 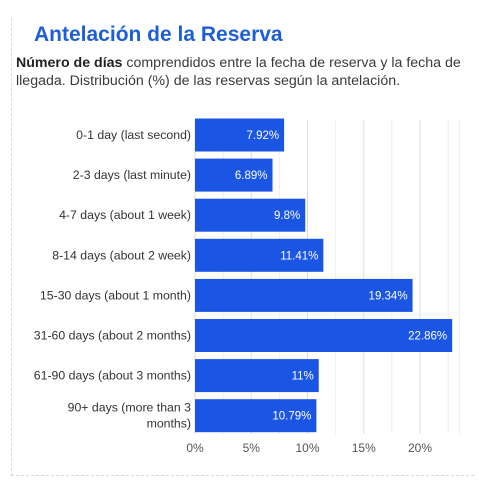 I want to click on category-label: 4-7 days (about 1 week), so click(x=125, y=215).